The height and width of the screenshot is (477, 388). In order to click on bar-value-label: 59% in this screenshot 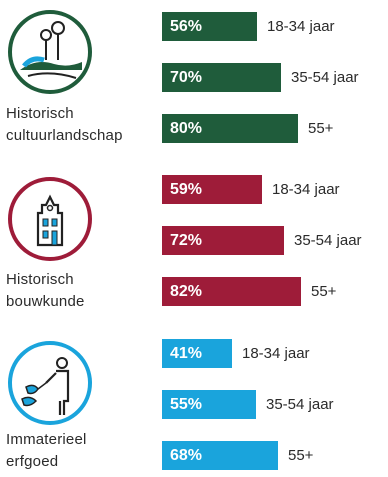, I will do `click(186, 189)`.